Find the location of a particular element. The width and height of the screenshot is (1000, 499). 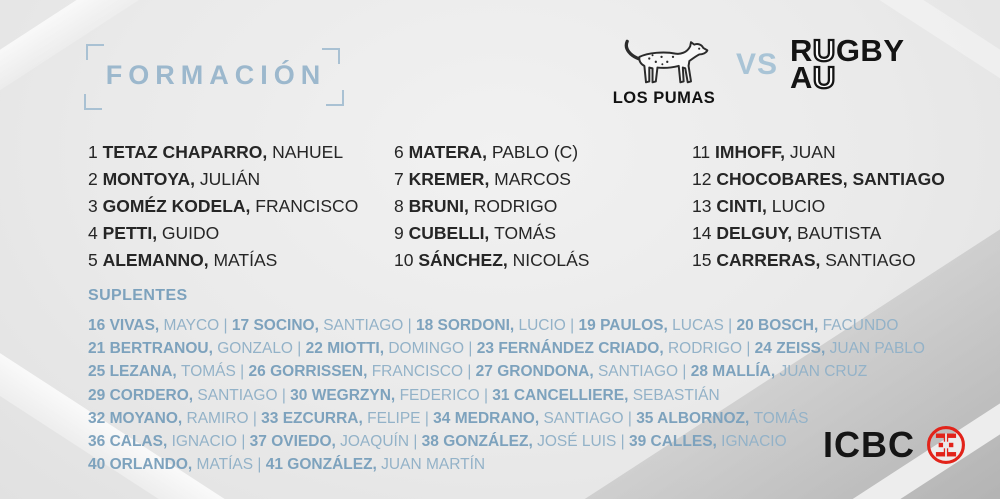

player-row: 13 CINTI, LUCIO is located at coordinates (759, 206).